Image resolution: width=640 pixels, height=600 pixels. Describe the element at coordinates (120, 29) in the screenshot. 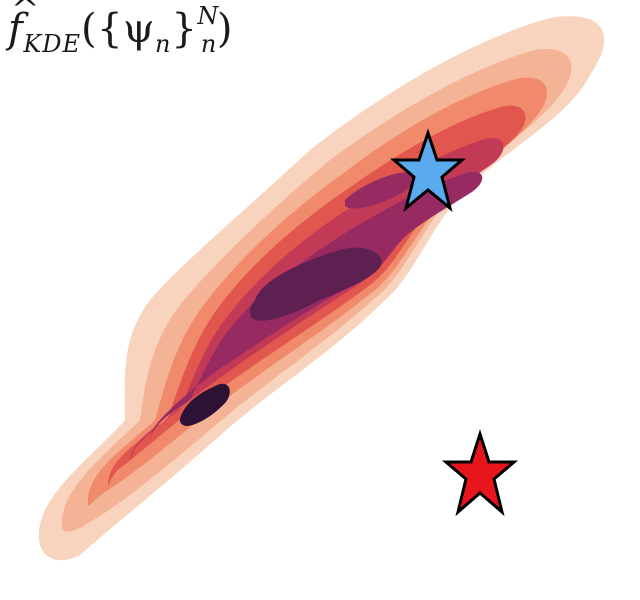

I see `density-label: ^ fKDE({ψn}Nn)` at that location.